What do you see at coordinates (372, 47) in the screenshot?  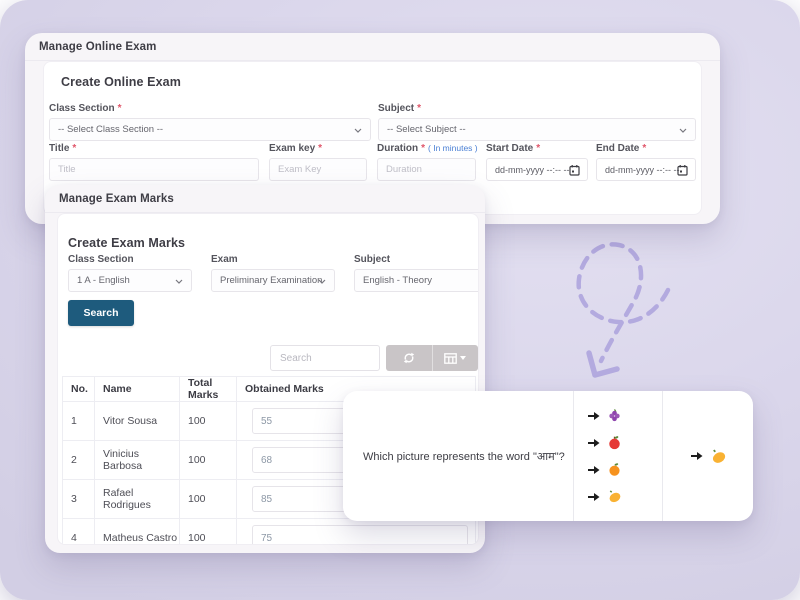 I see `window-title: Manage Online Exam` at bounding box center [372, 47].